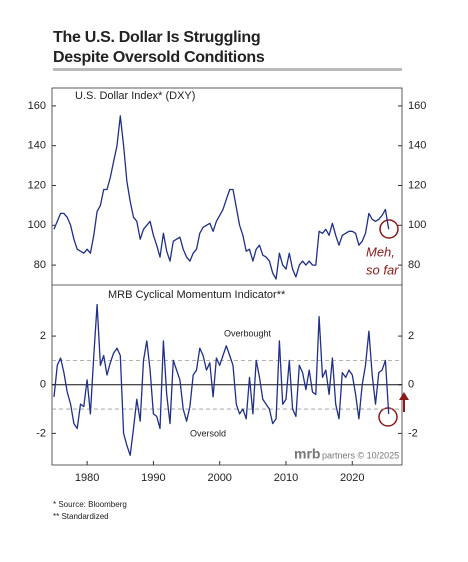 The width and height of the screenshot is (468, 562). I want to click on credit: partners © 10/2025, so click(360, 455).